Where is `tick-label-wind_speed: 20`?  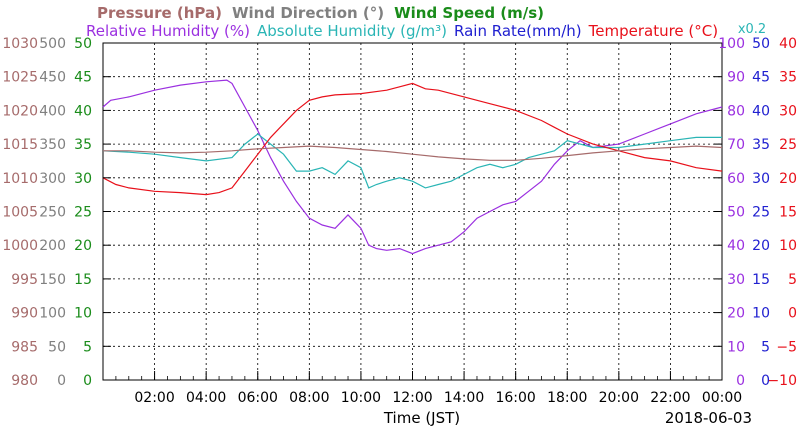
tick-label-wind_speed: 20 is located at coordinates (83, 246).